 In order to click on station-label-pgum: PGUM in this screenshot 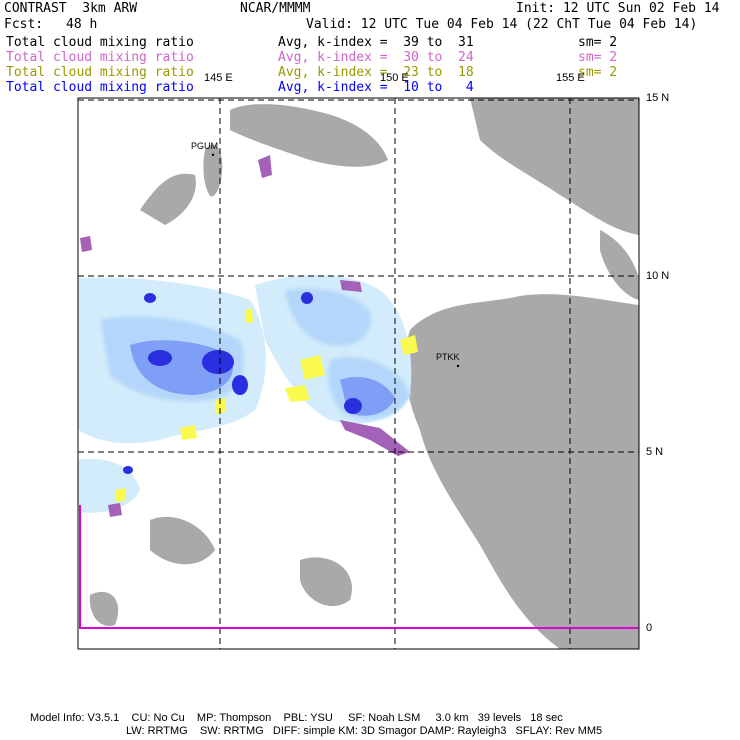, I will do `click(204, 146)`.